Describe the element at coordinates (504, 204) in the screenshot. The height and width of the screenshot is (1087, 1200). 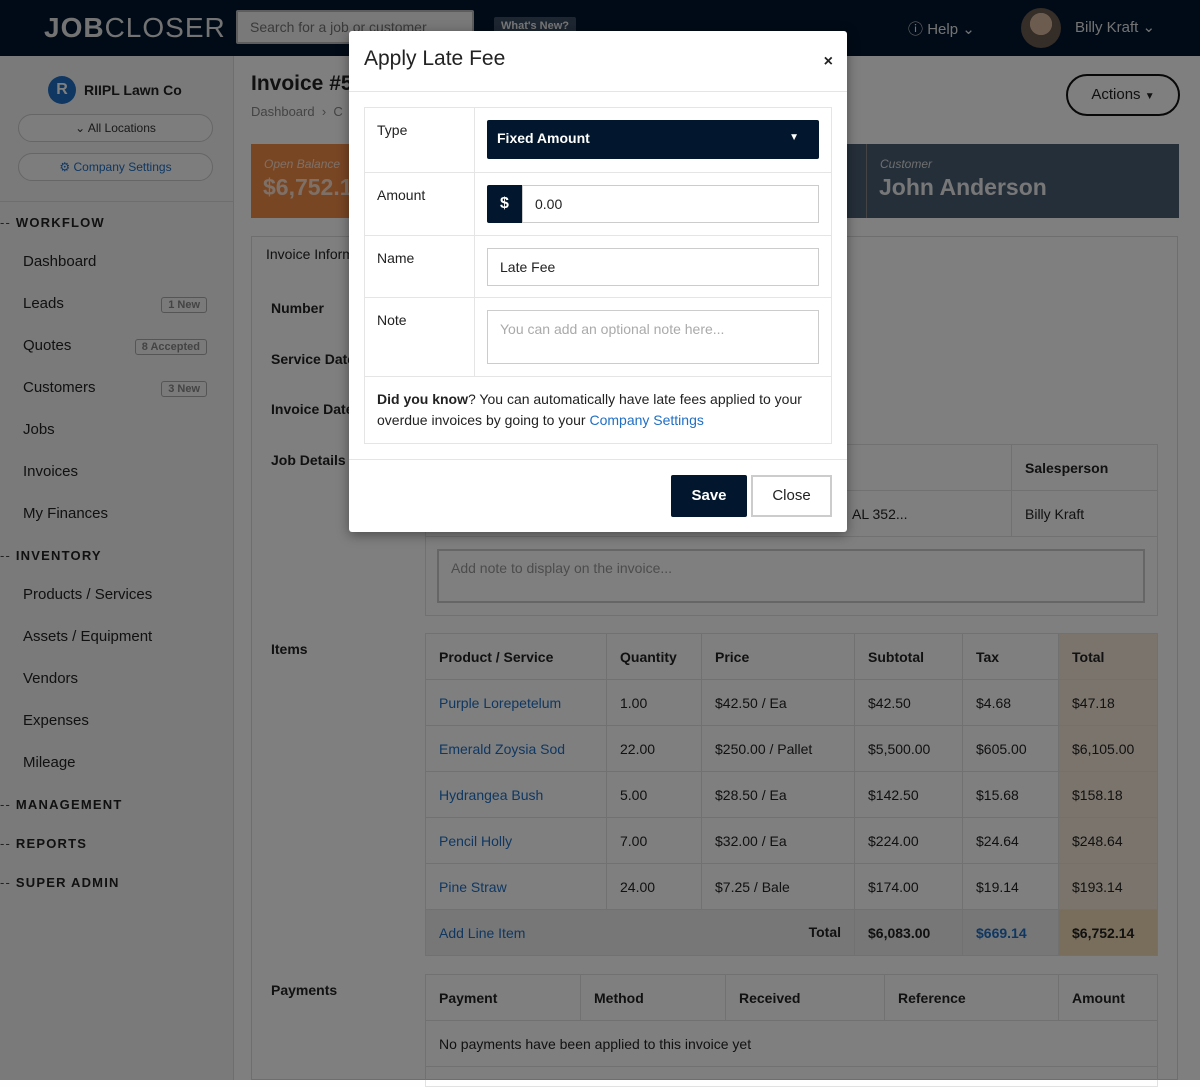
I see `dollar-icon: $` at that location.